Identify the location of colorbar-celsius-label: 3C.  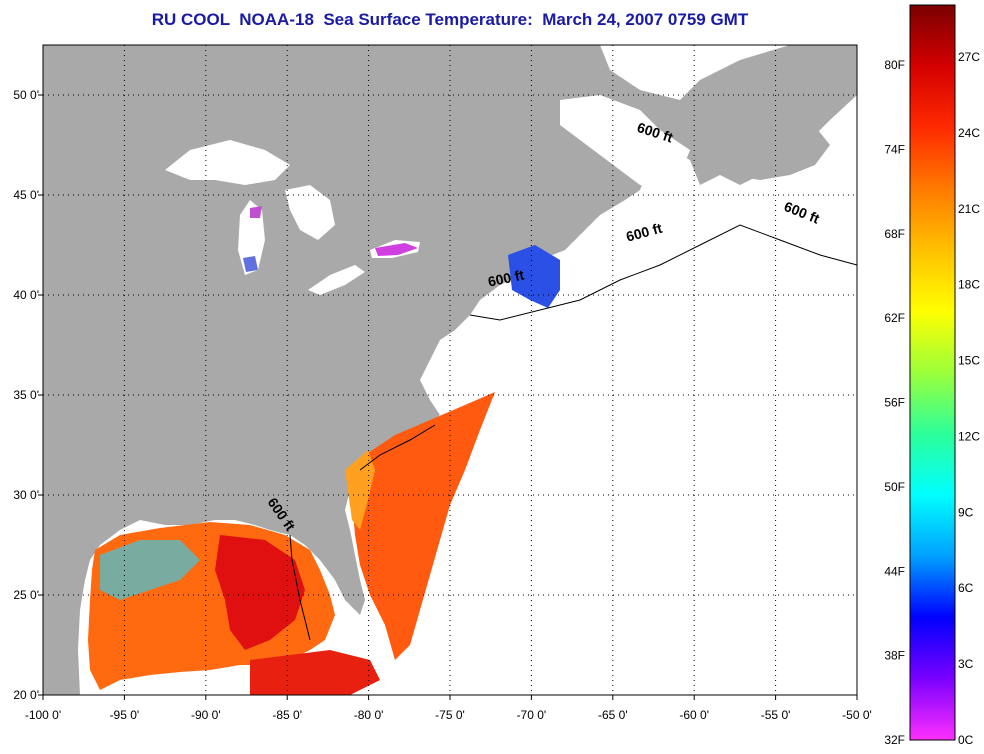
(966, 664).